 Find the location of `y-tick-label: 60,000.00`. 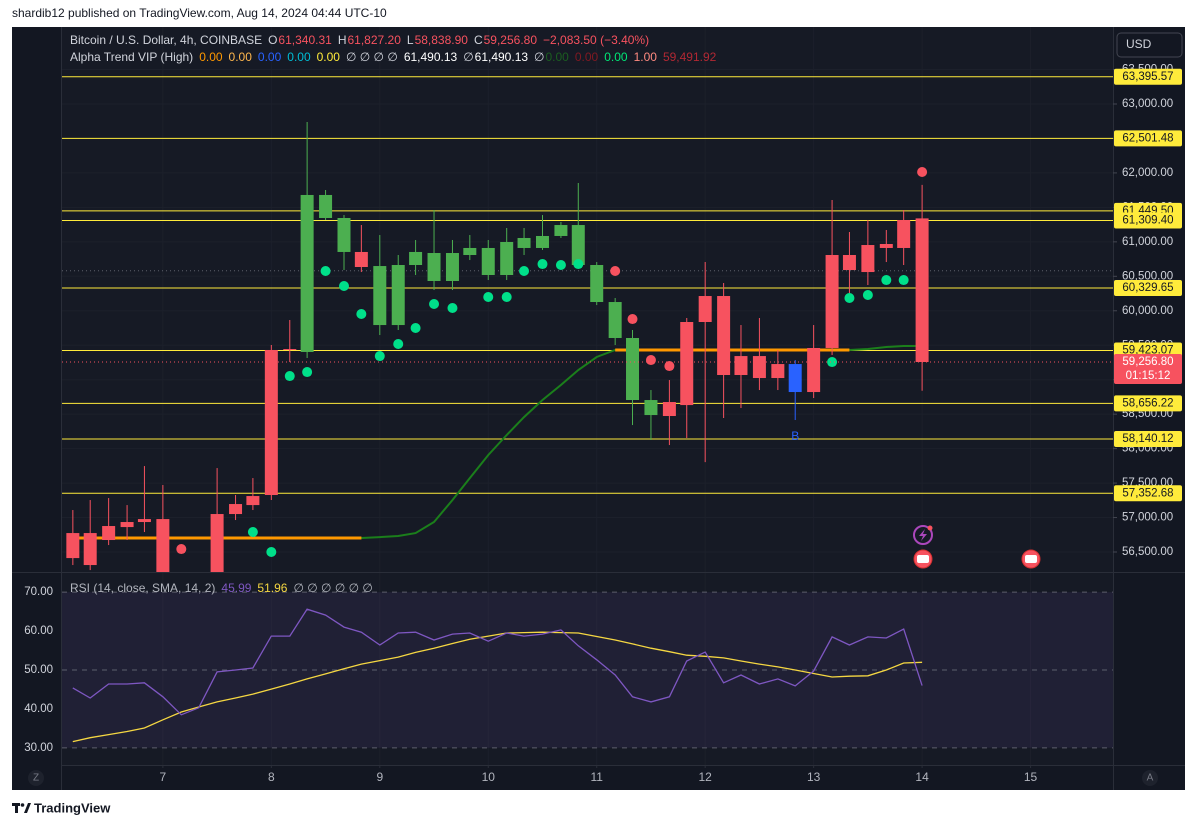

y-tick-label: 60,000.00 is located at coordinates (1147, 311).